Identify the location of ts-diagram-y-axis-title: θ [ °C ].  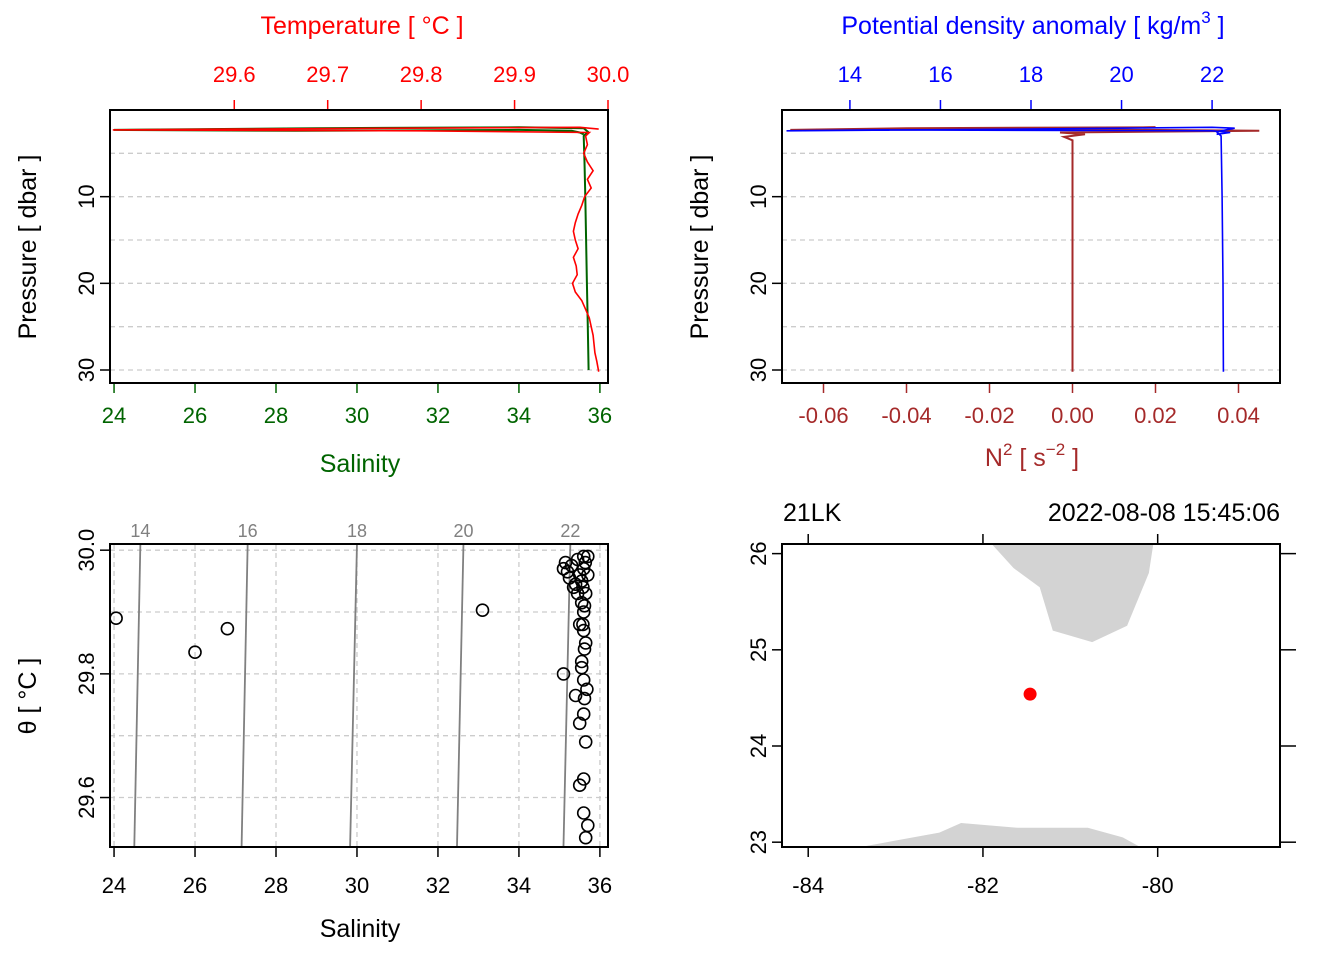
(28, 696).